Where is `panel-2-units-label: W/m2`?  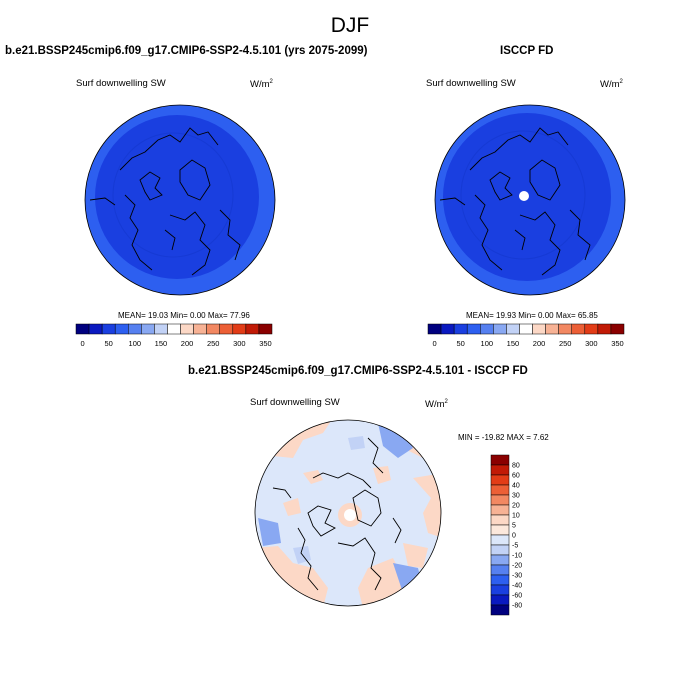
panel-2-units-label: W/m2 is located at coordinates (611, 85).